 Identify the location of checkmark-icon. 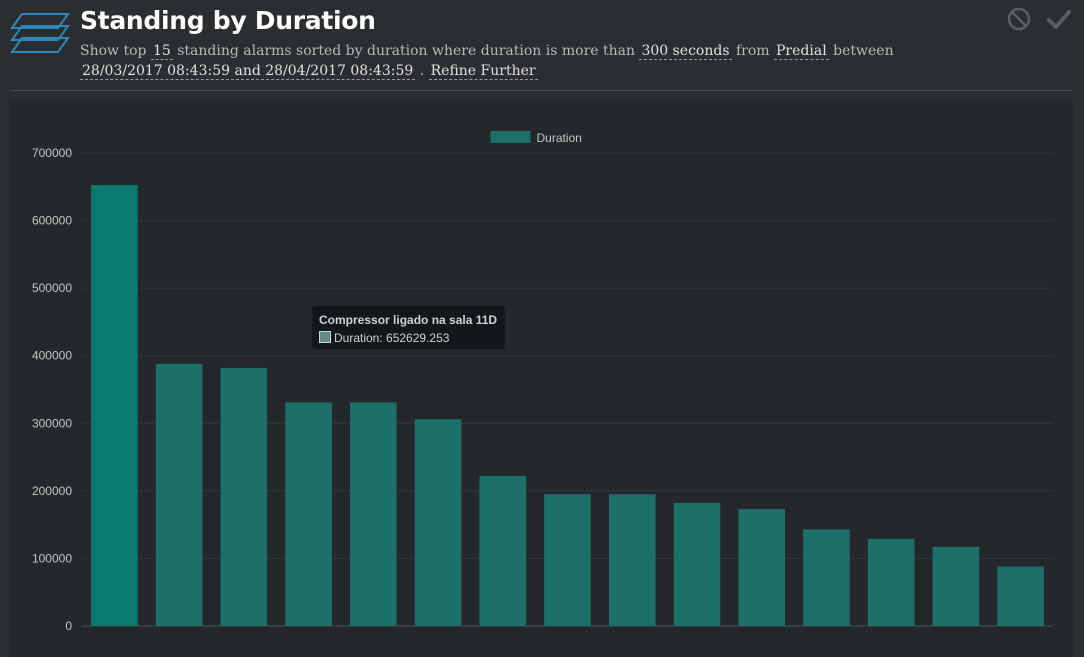
(1059, 19).